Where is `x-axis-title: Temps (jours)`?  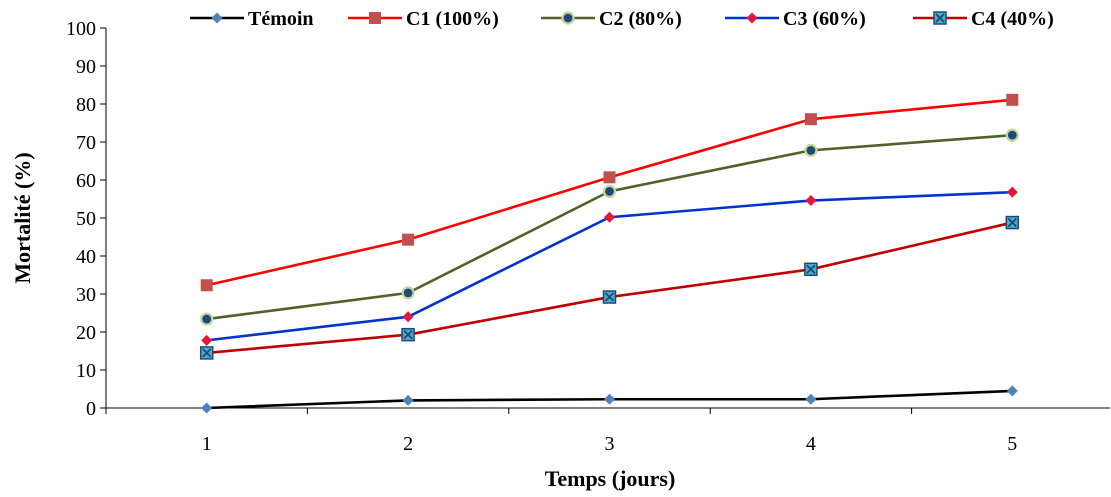 x-axis-title: Temps (jours) is located at coordinates (610, 478).